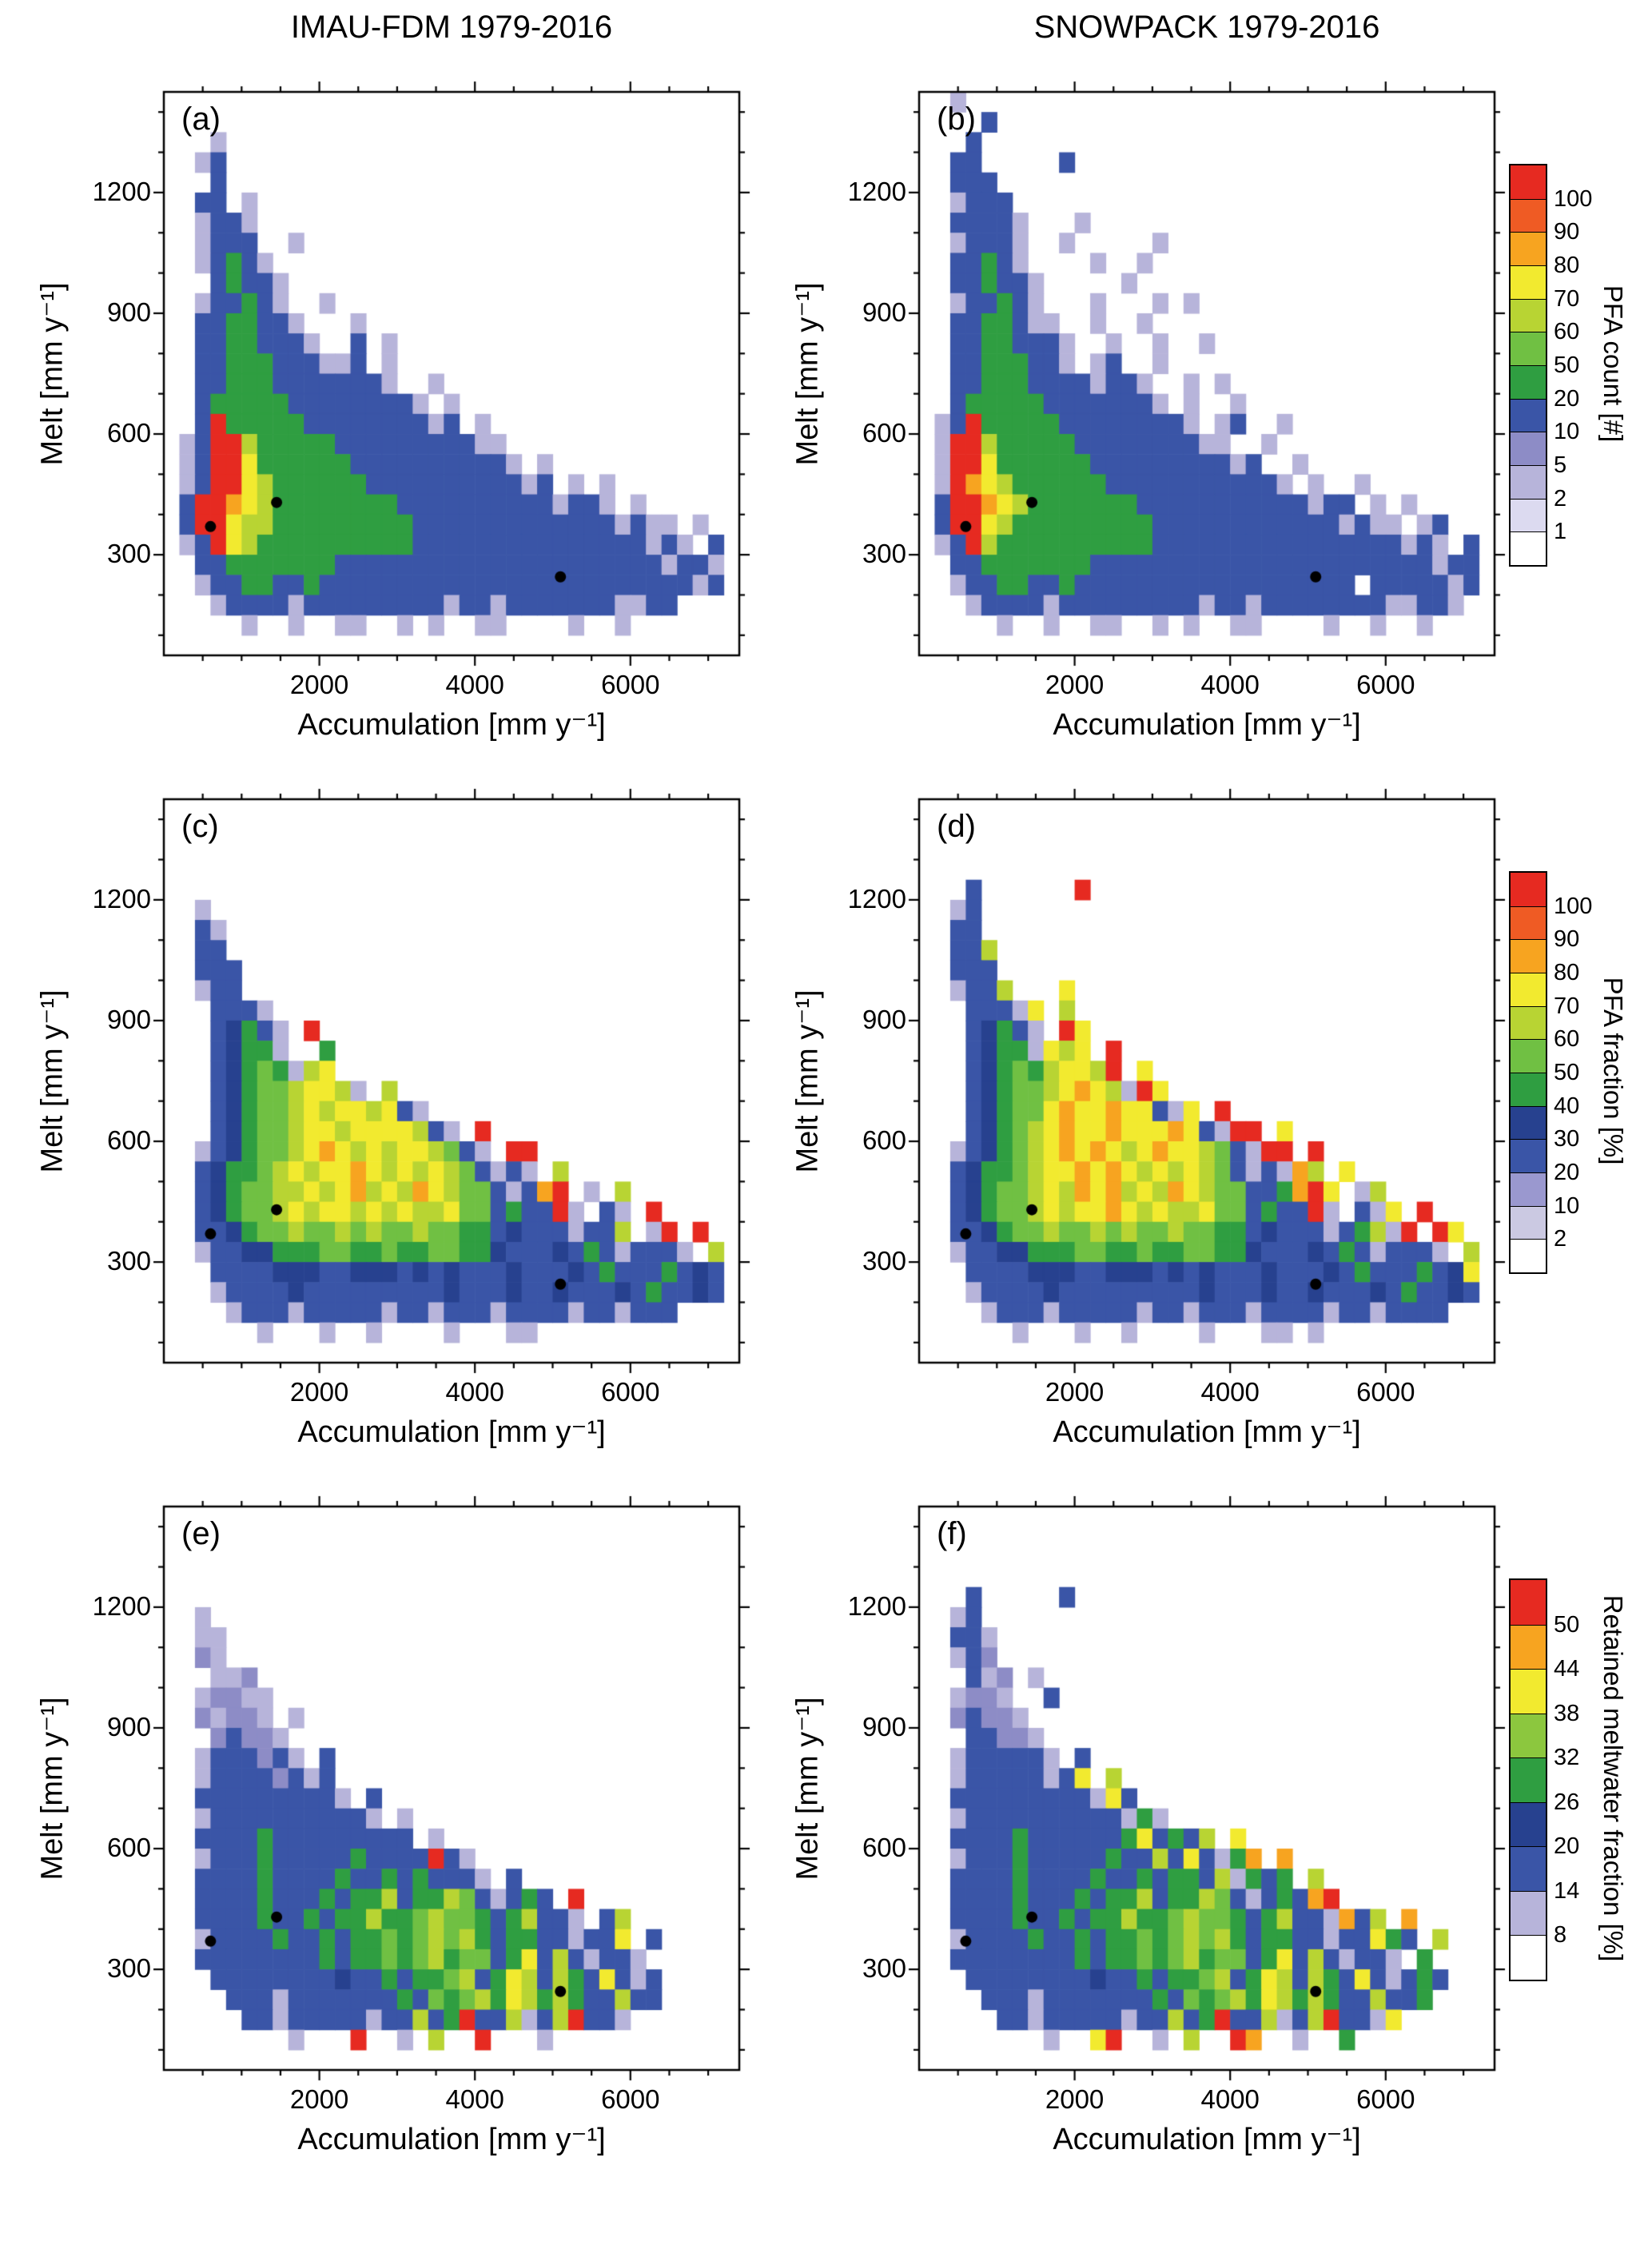 The height and width of the screenshot is (2249, 1652). Describe the element at coordinates (1567, 1713) in the screenshot. I see `colorbar-tick-label: 38` at that location.